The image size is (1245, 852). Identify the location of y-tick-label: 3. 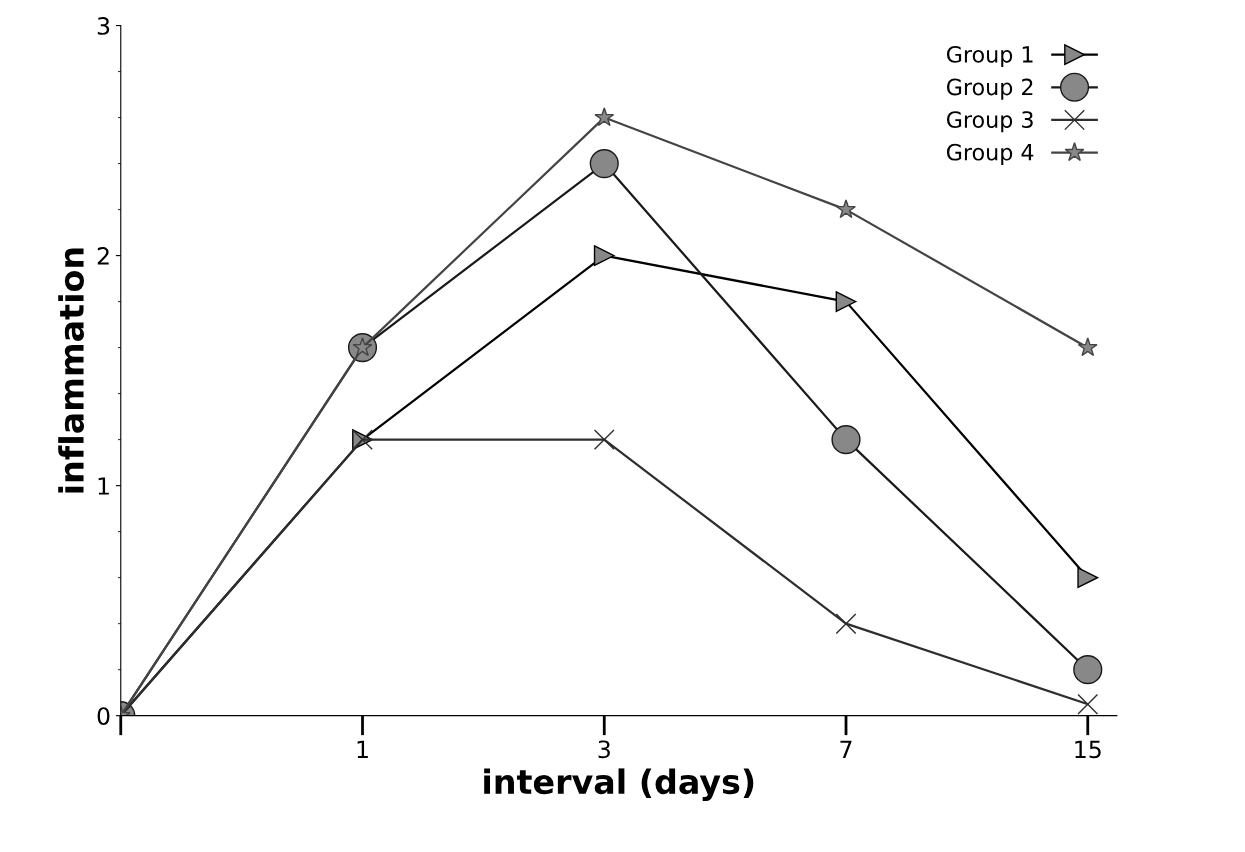
(103, 26).